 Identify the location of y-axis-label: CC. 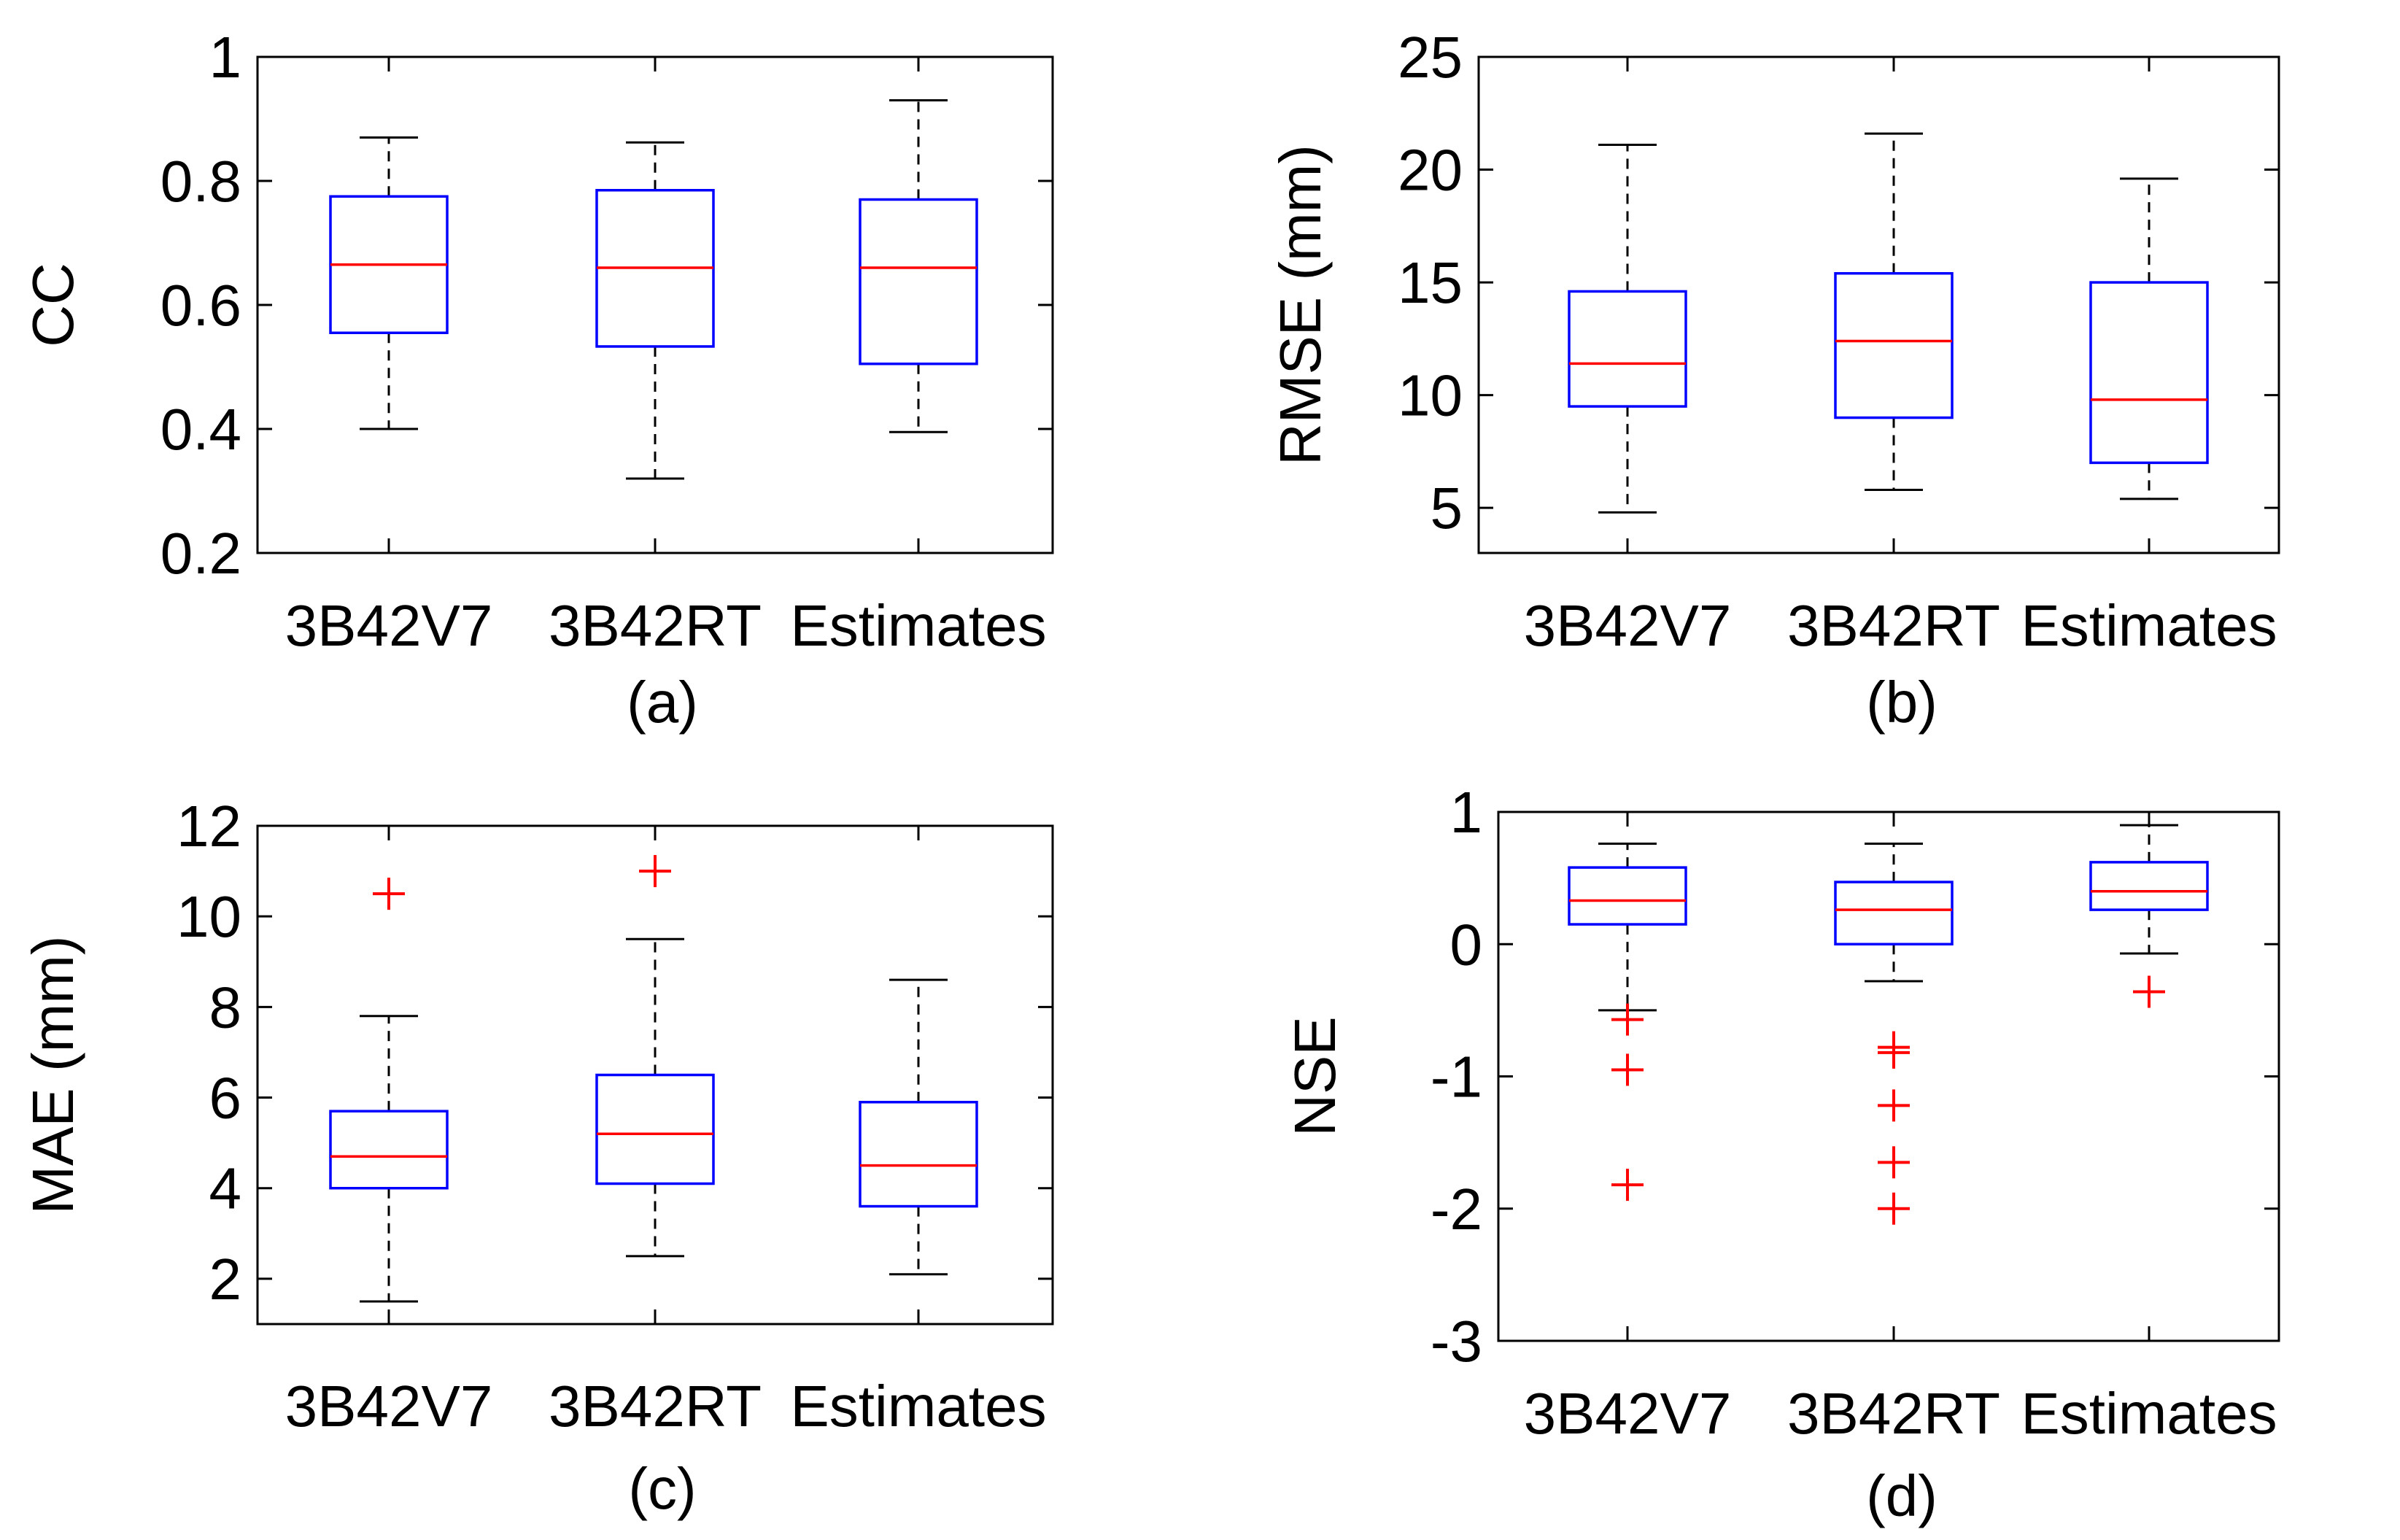
(52, 305).